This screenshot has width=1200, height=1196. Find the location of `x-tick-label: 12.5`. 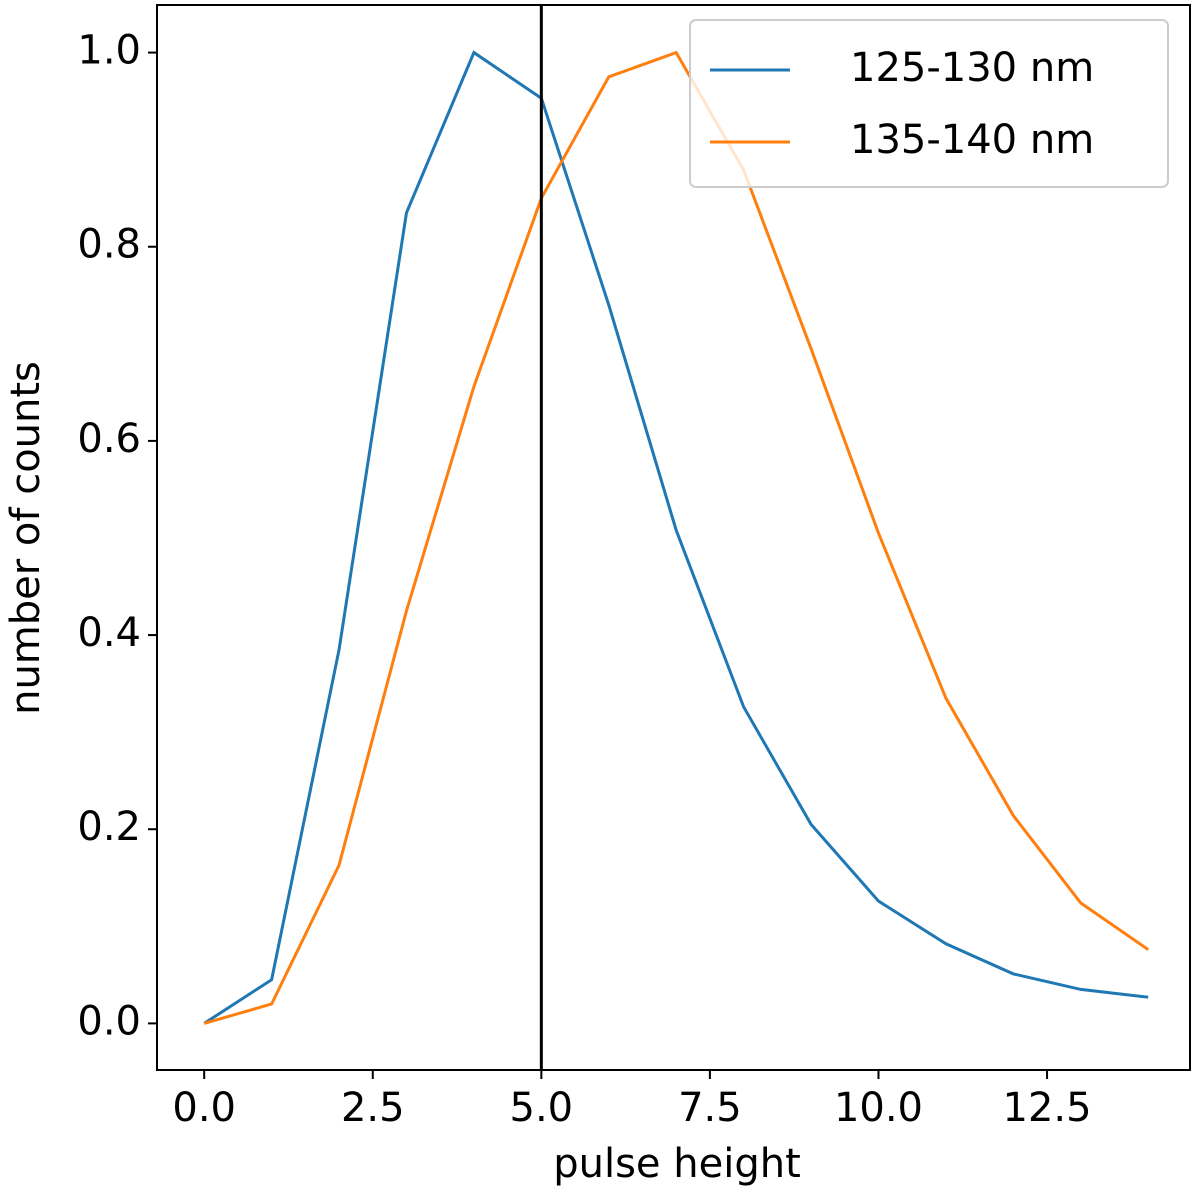

x-tick-label: 12.5 is located at coordinates (1047, 1108).